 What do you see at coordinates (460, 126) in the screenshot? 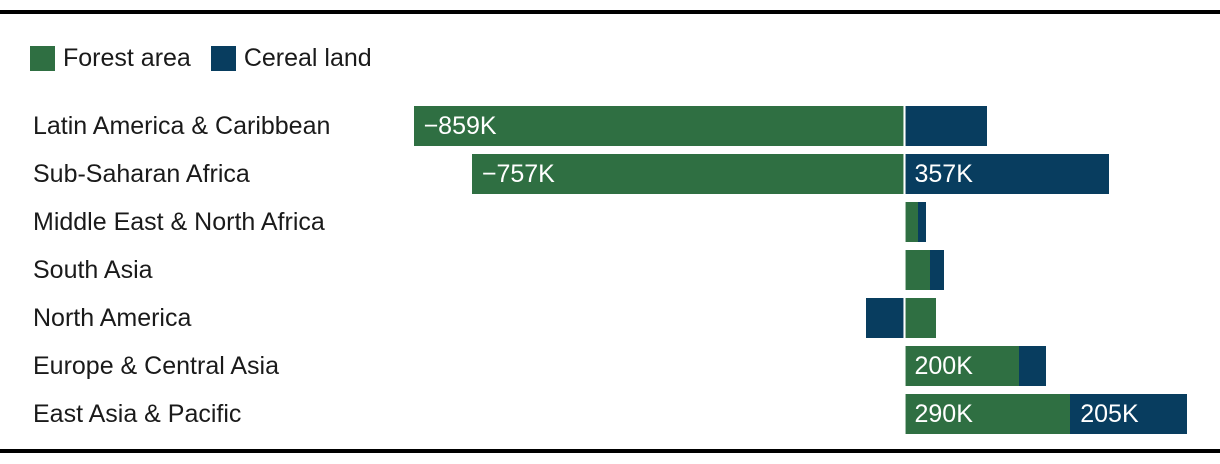
I see `bar-value-label: −859K` at bounding box center [460, 126].